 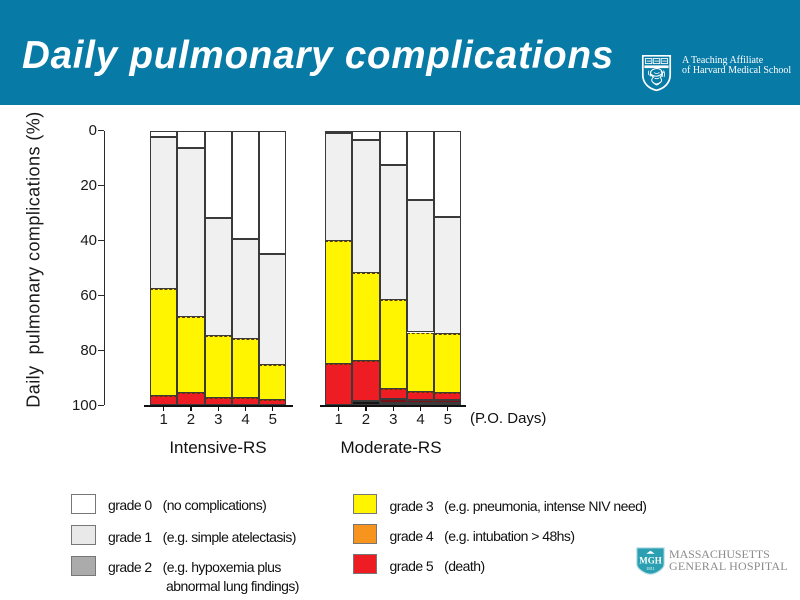 What do you see at coordinates (650, 568) in the screenshot?
I see `svg-text: 1811` at bounding box center [650, 568].